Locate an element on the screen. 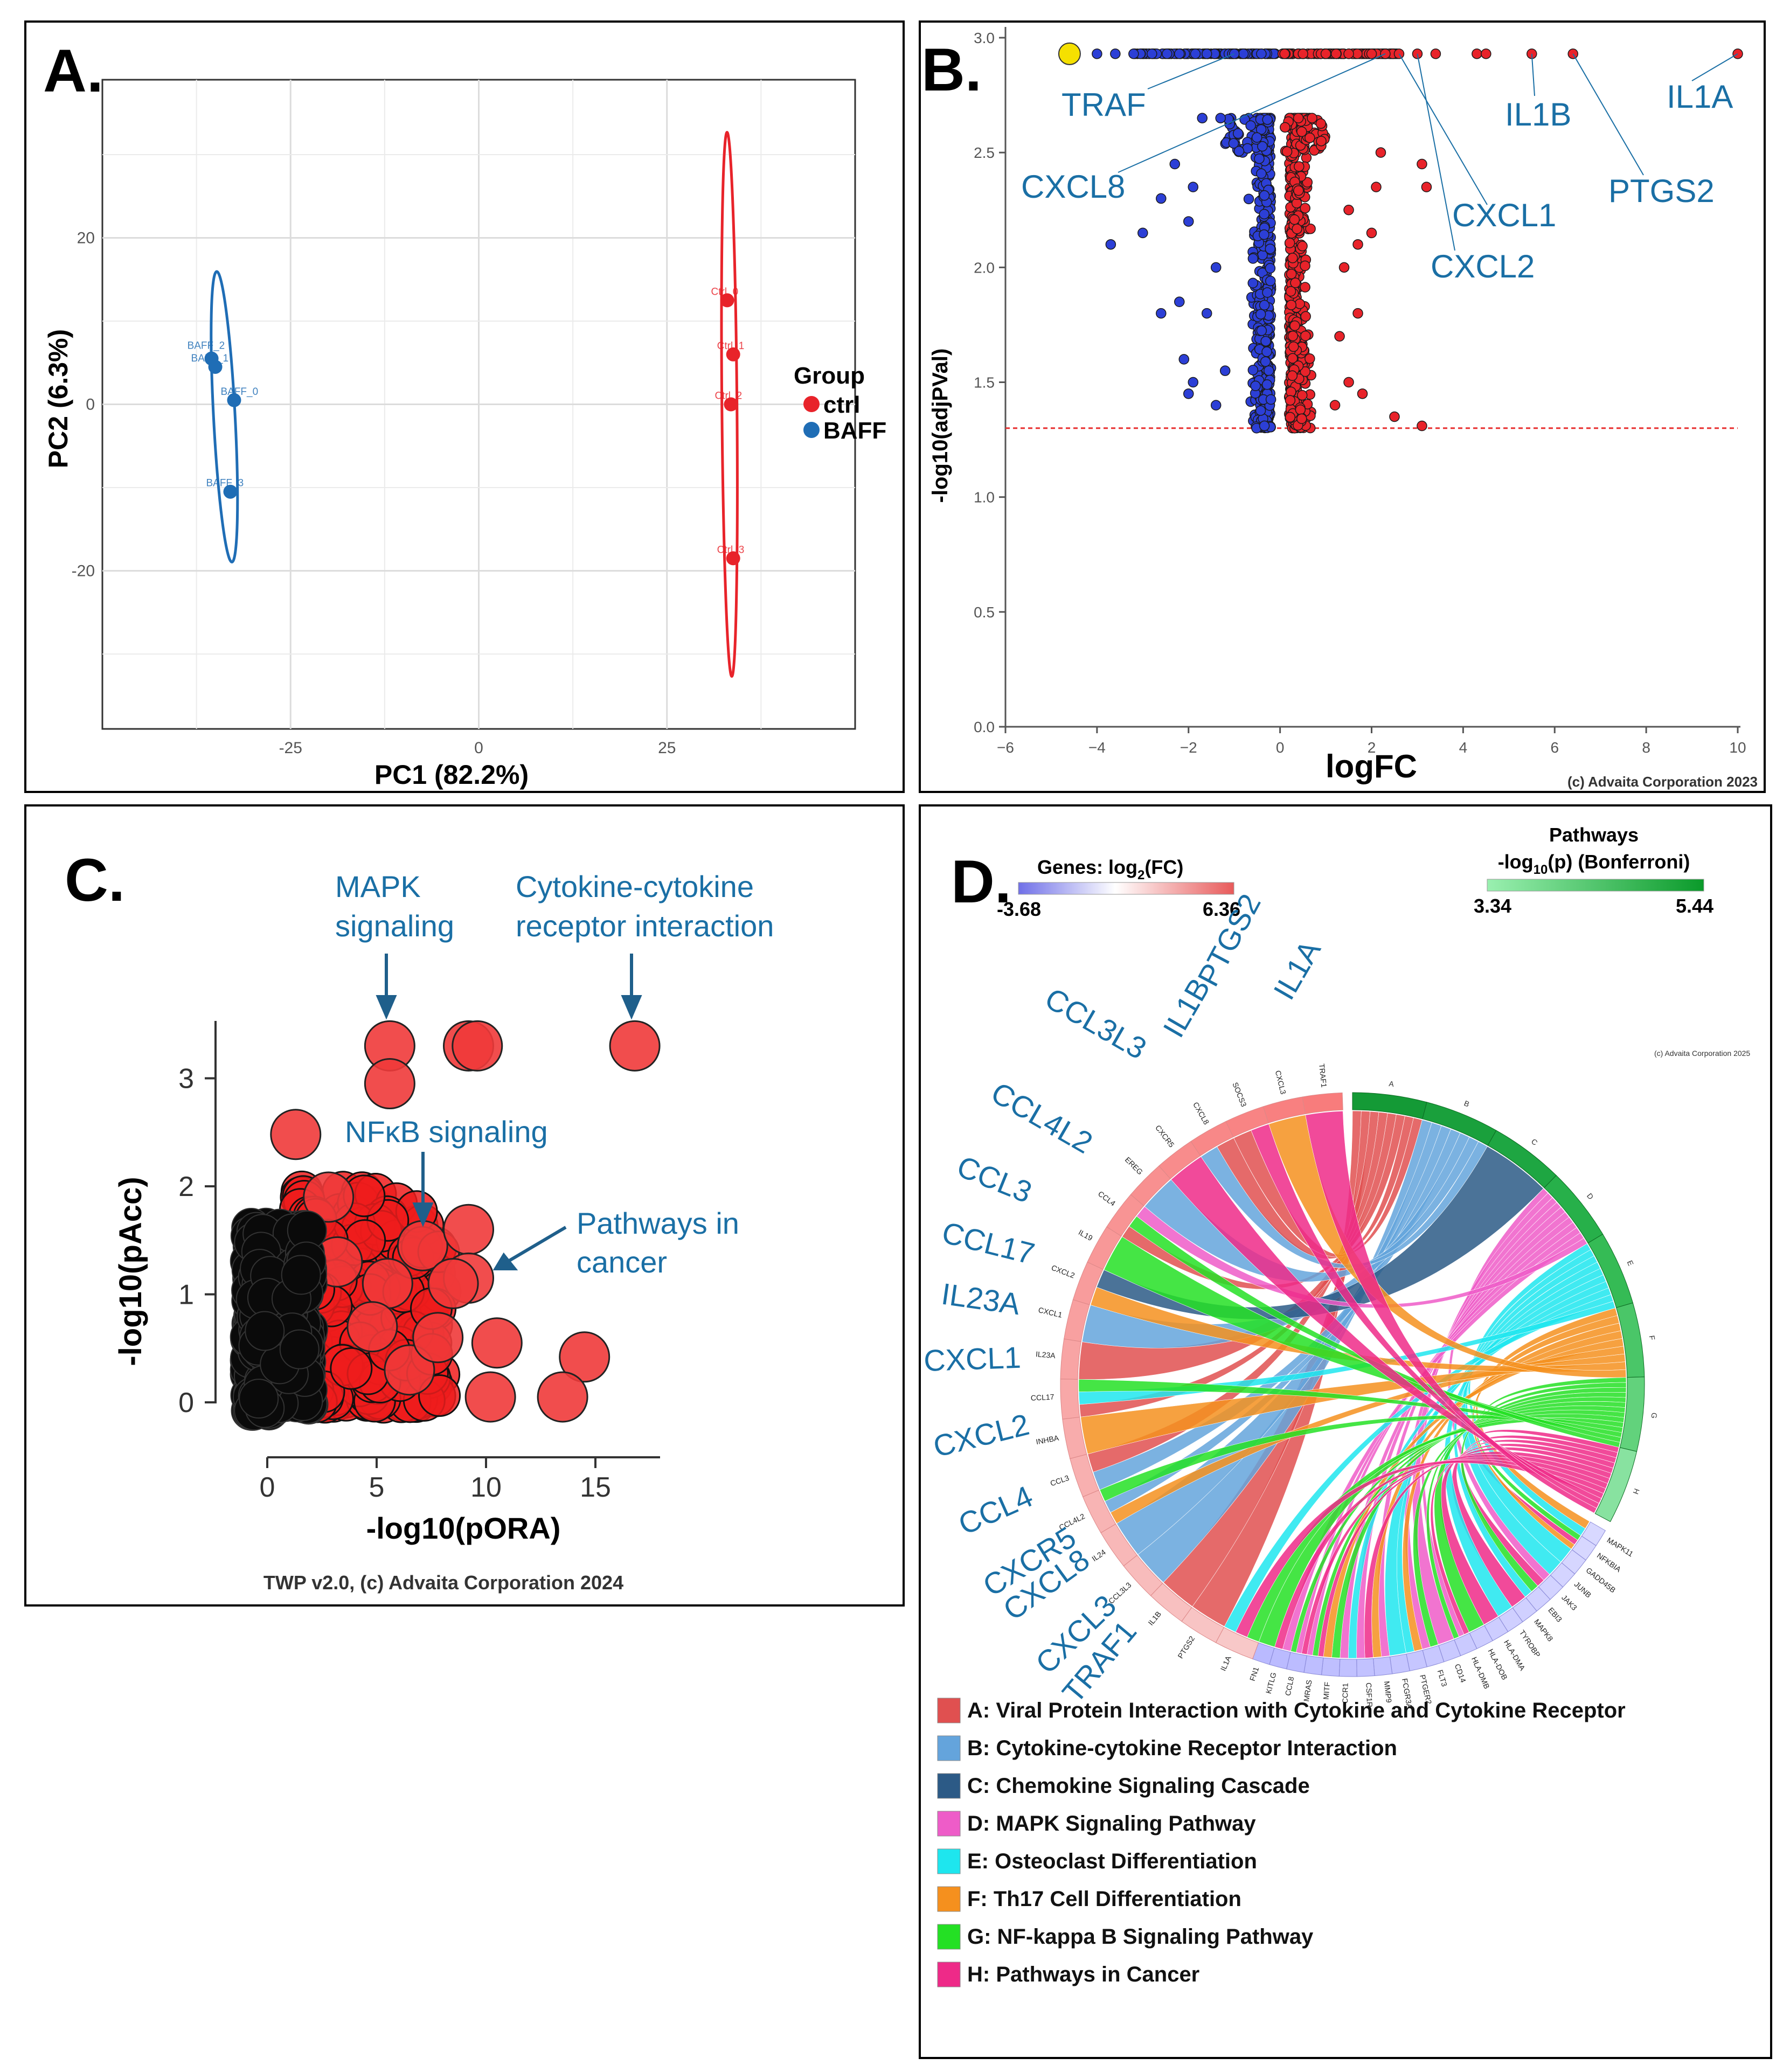  volcano-y-tick: 1.5 is located at coordinates (985, 382).